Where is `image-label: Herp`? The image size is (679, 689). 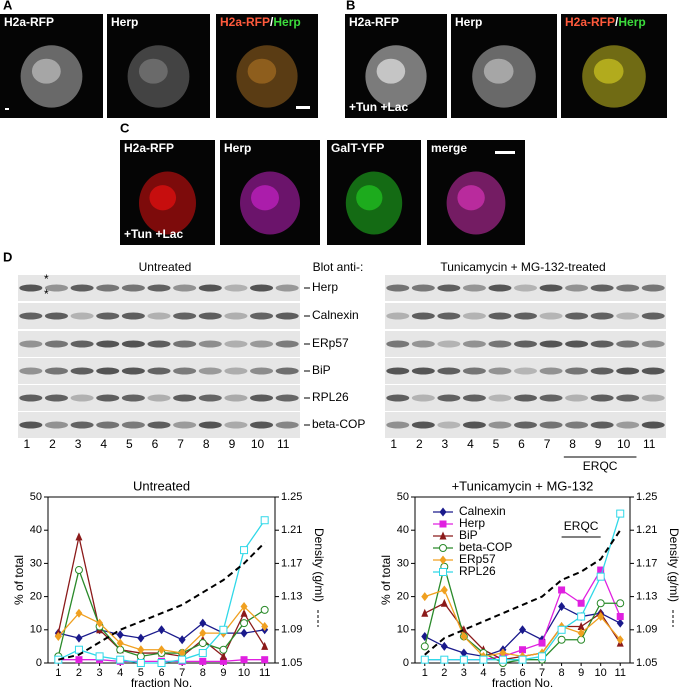
image-label: Herp is located at coordinates (124, 22).